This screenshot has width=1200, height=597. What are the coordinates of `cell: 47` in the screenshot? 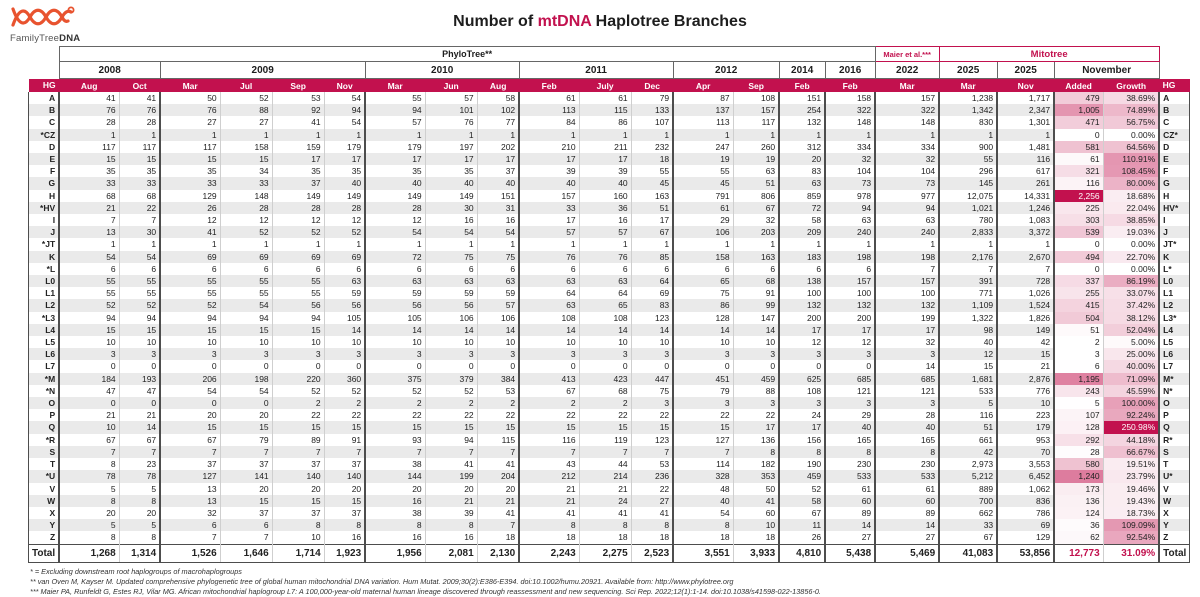 It's located at (140, 391).